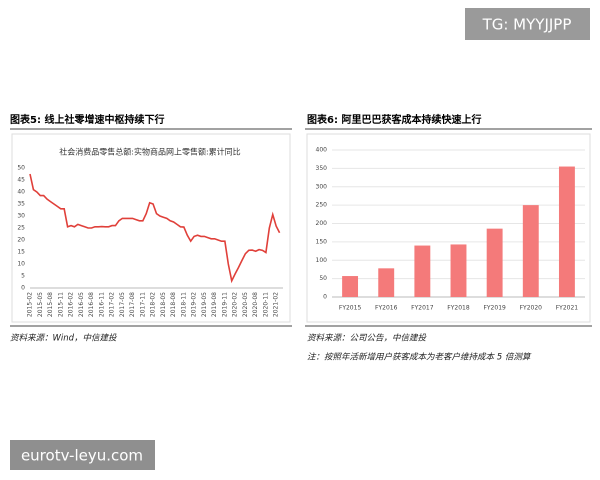 This screenshot has height=480, width=600. I want to click on x-tick-label: 2016-05, so click(81, 304).